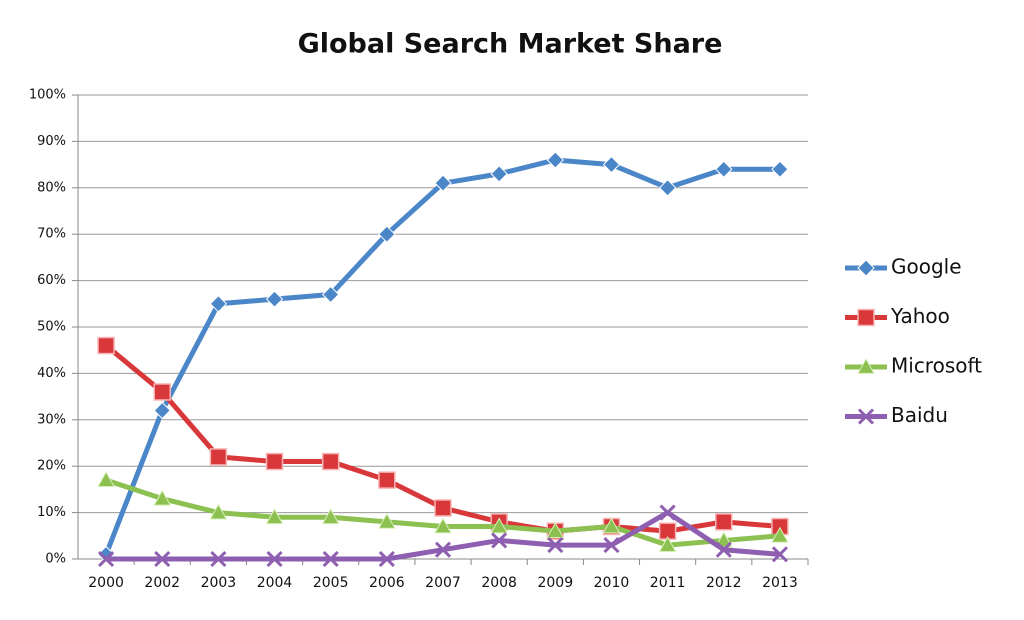  Describe the element at coordinates (919, 415) in the screenshot. I see `legend-label: Baidu` at that location.